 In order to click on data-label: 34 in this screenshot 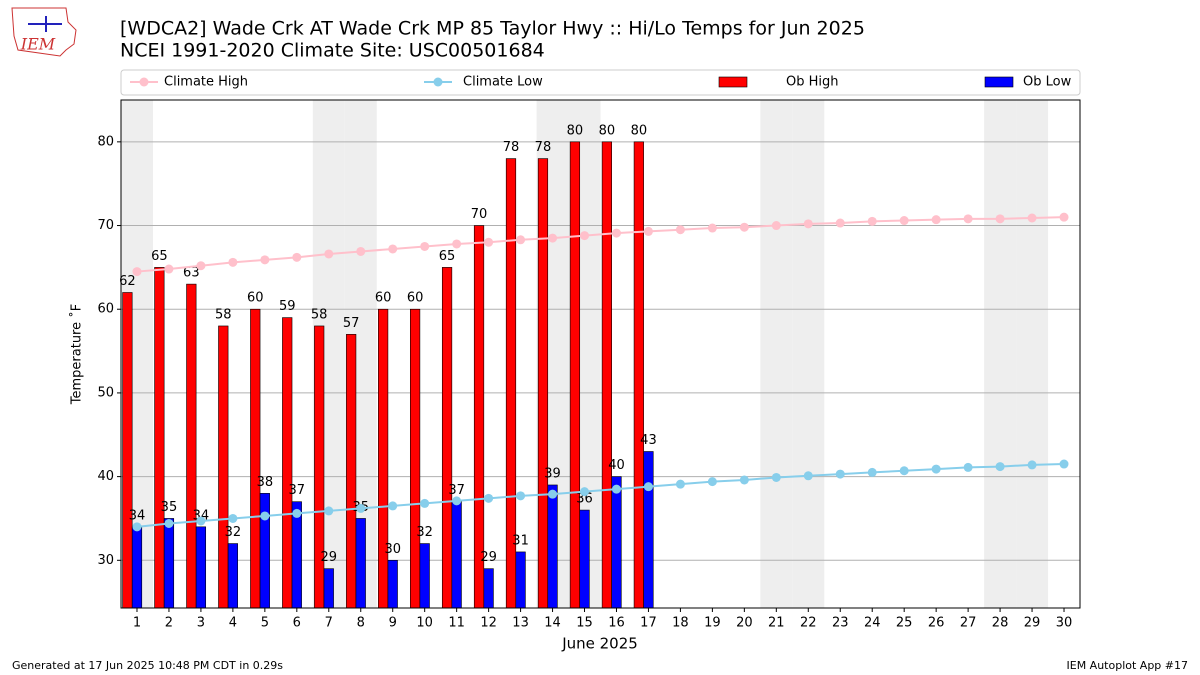, I will do `click(137, 515)`.